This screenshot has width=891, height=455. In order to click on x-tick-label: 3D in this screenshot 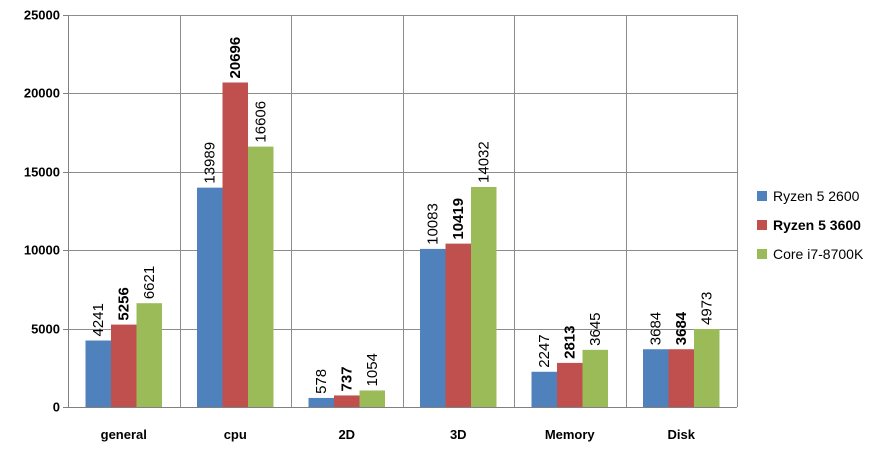, I will do `click(458, 434)`.